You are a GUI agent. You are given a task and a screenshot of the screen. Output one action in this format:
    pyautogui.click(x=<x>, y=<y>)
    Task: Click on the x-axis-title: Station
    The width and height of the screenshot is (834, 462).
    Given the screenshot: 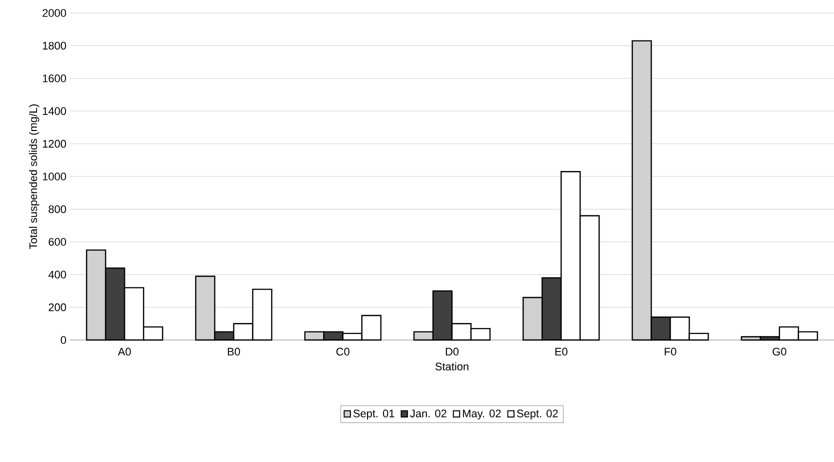 What is the action you would take?
    pyautogui.click(x=451, y=366)
    